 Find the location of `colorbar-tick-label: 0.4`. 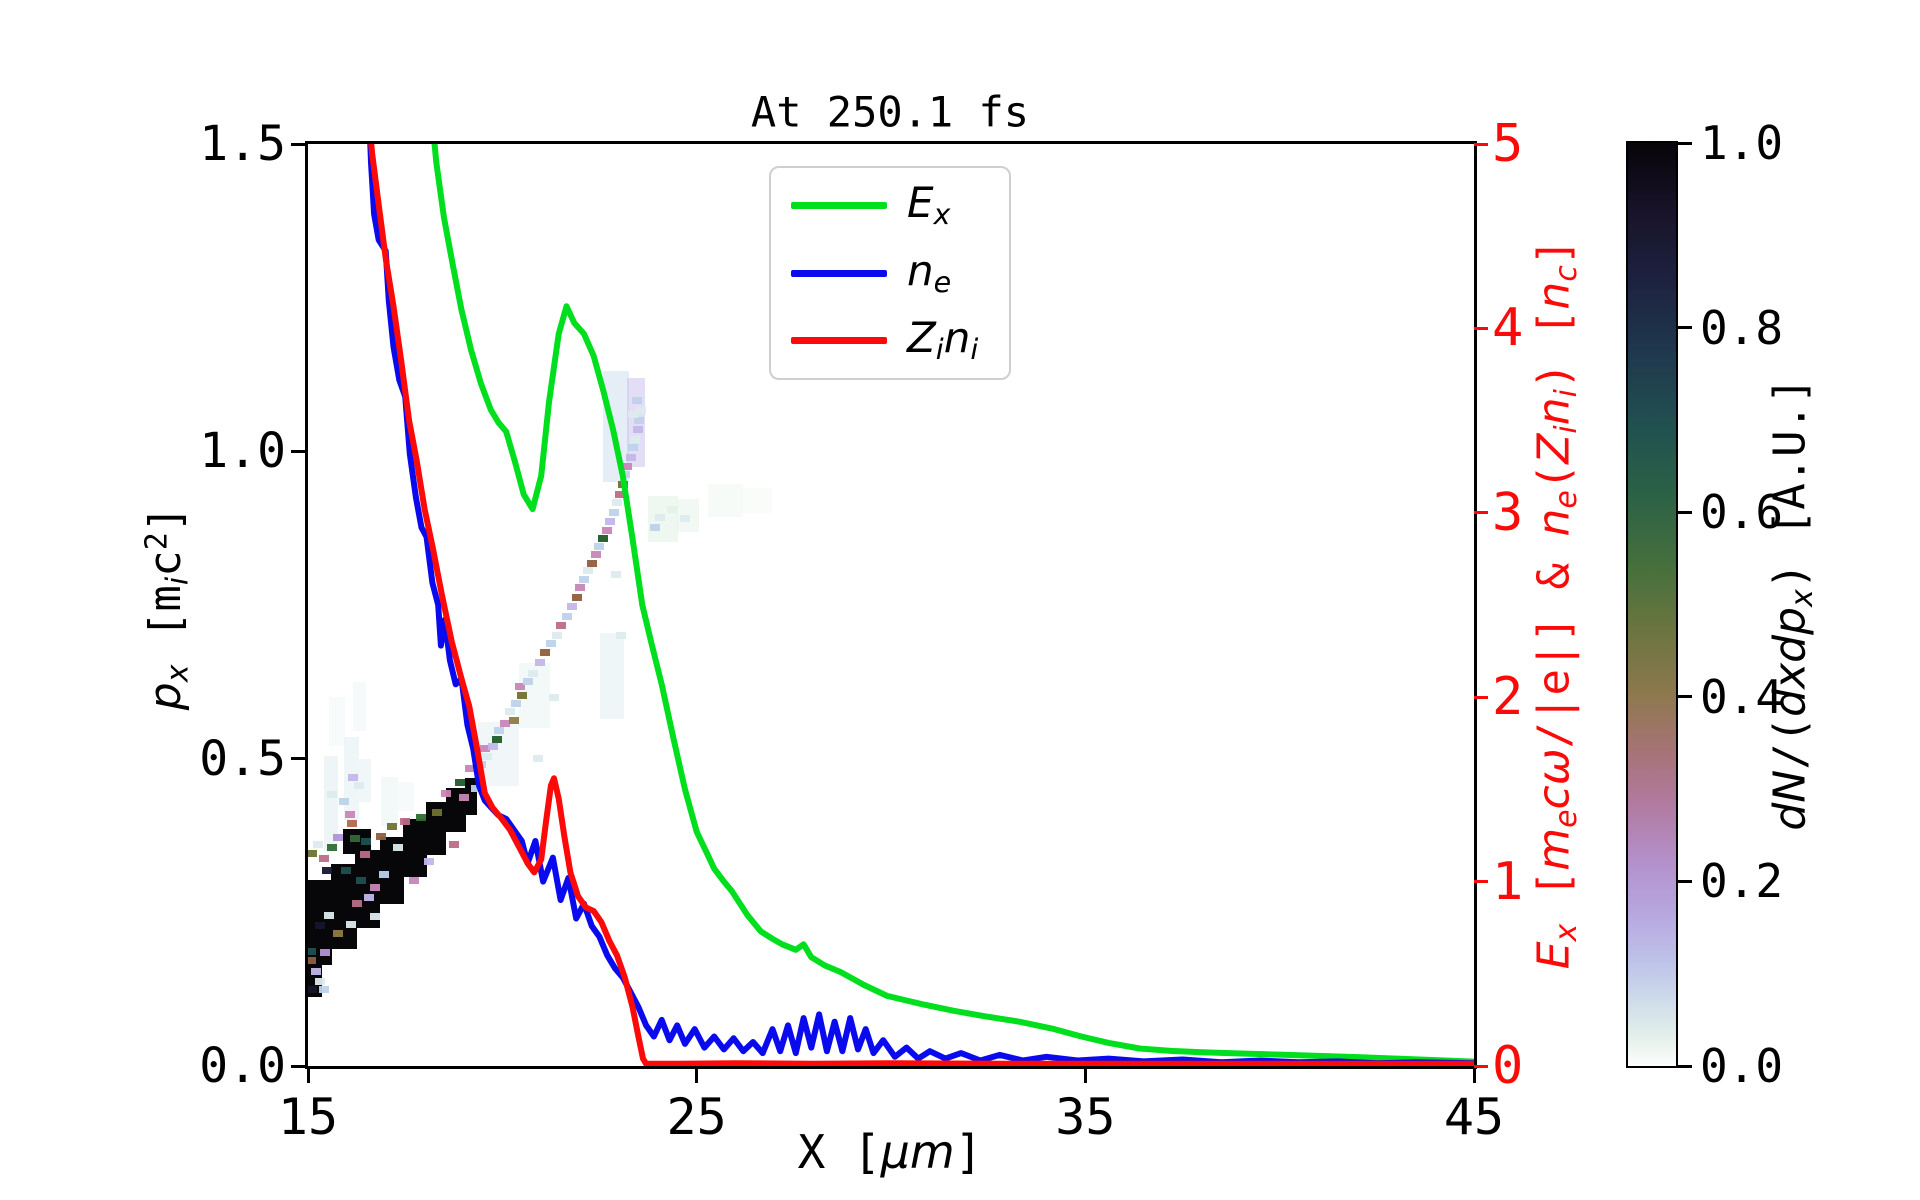

colorbar-tick-label: 0.4 is located at coordinates (1742, 696).